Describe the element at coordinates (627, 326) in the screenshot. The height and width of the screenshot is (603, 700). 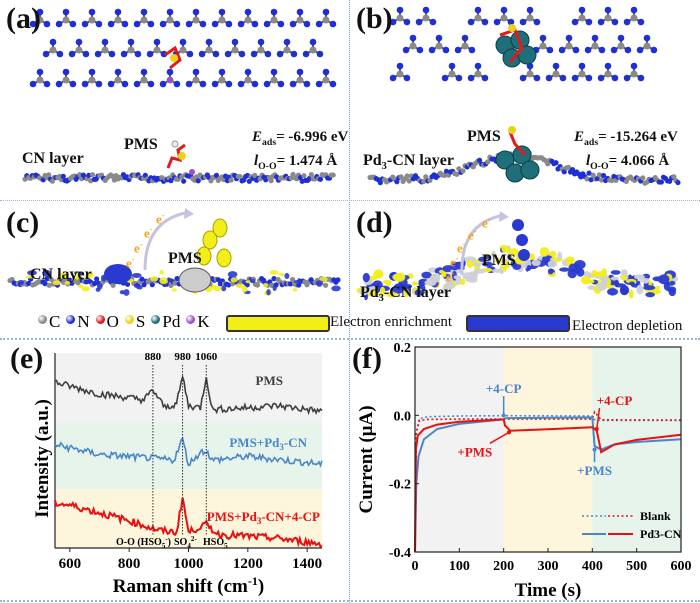
I see `depletion-label: Electron depletion` at that location.